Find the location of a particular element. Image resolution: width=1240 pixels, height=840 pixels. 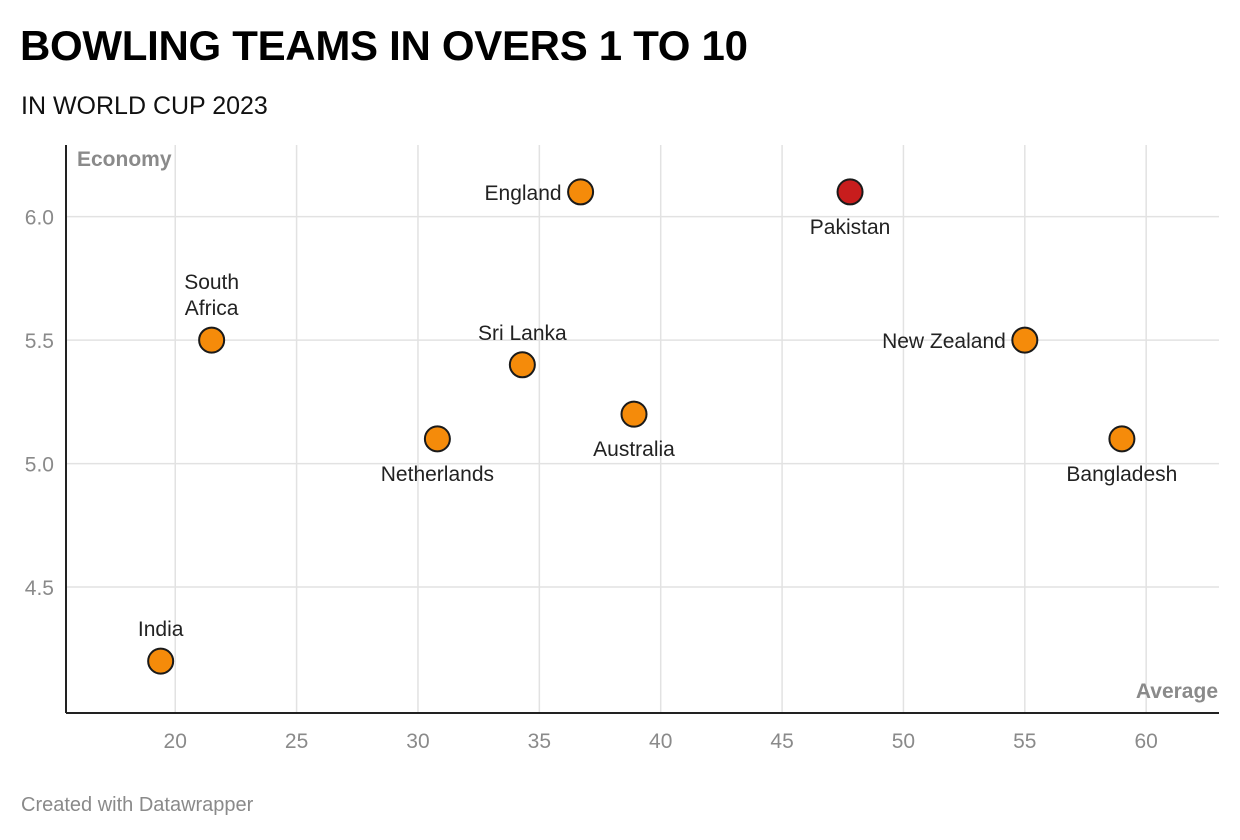

point-label: India is located at coordinates (161, 629).